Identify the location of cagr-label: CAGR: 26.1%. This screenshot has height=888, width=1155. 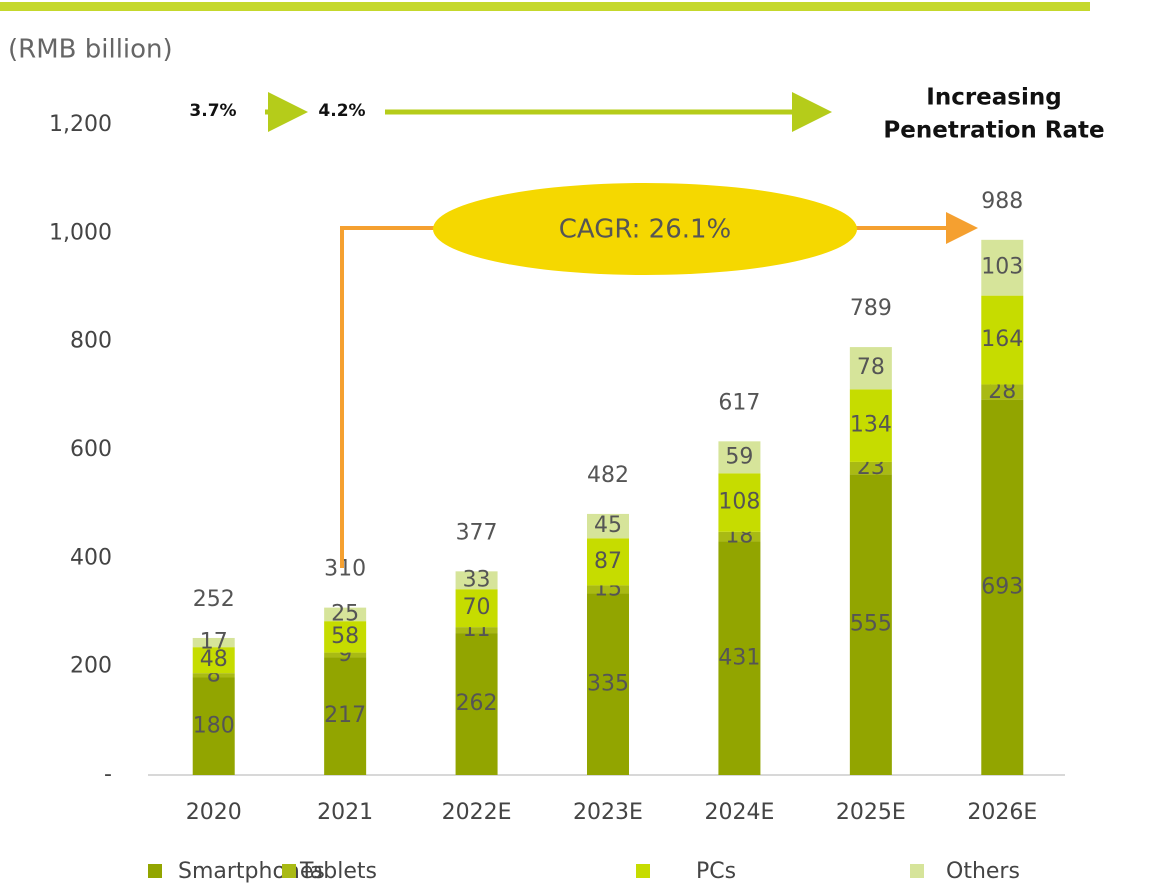
(645, 230).